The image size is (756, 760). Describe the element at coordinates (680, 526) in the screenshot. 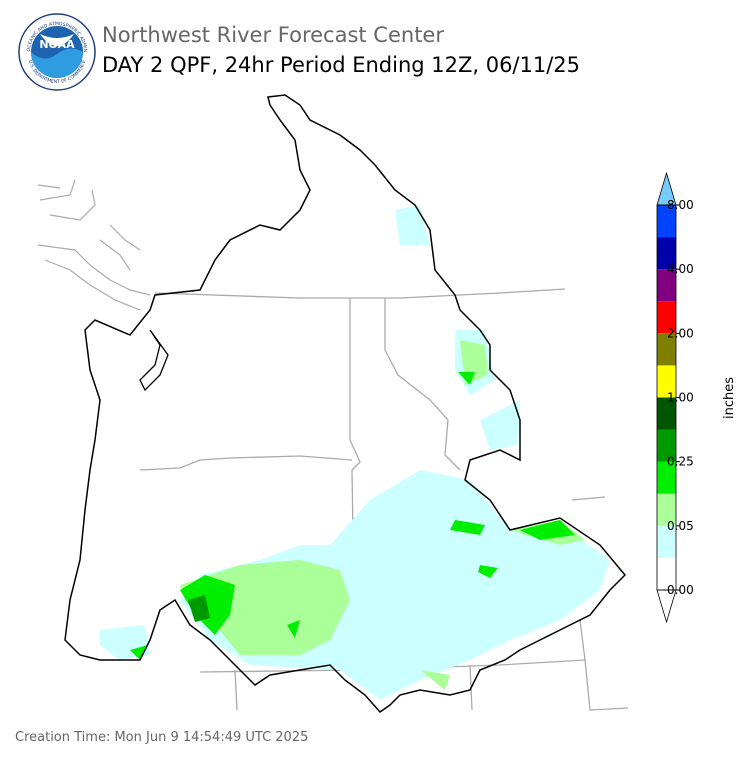

I see `colorbar-tick-label: 0.05` at that location.